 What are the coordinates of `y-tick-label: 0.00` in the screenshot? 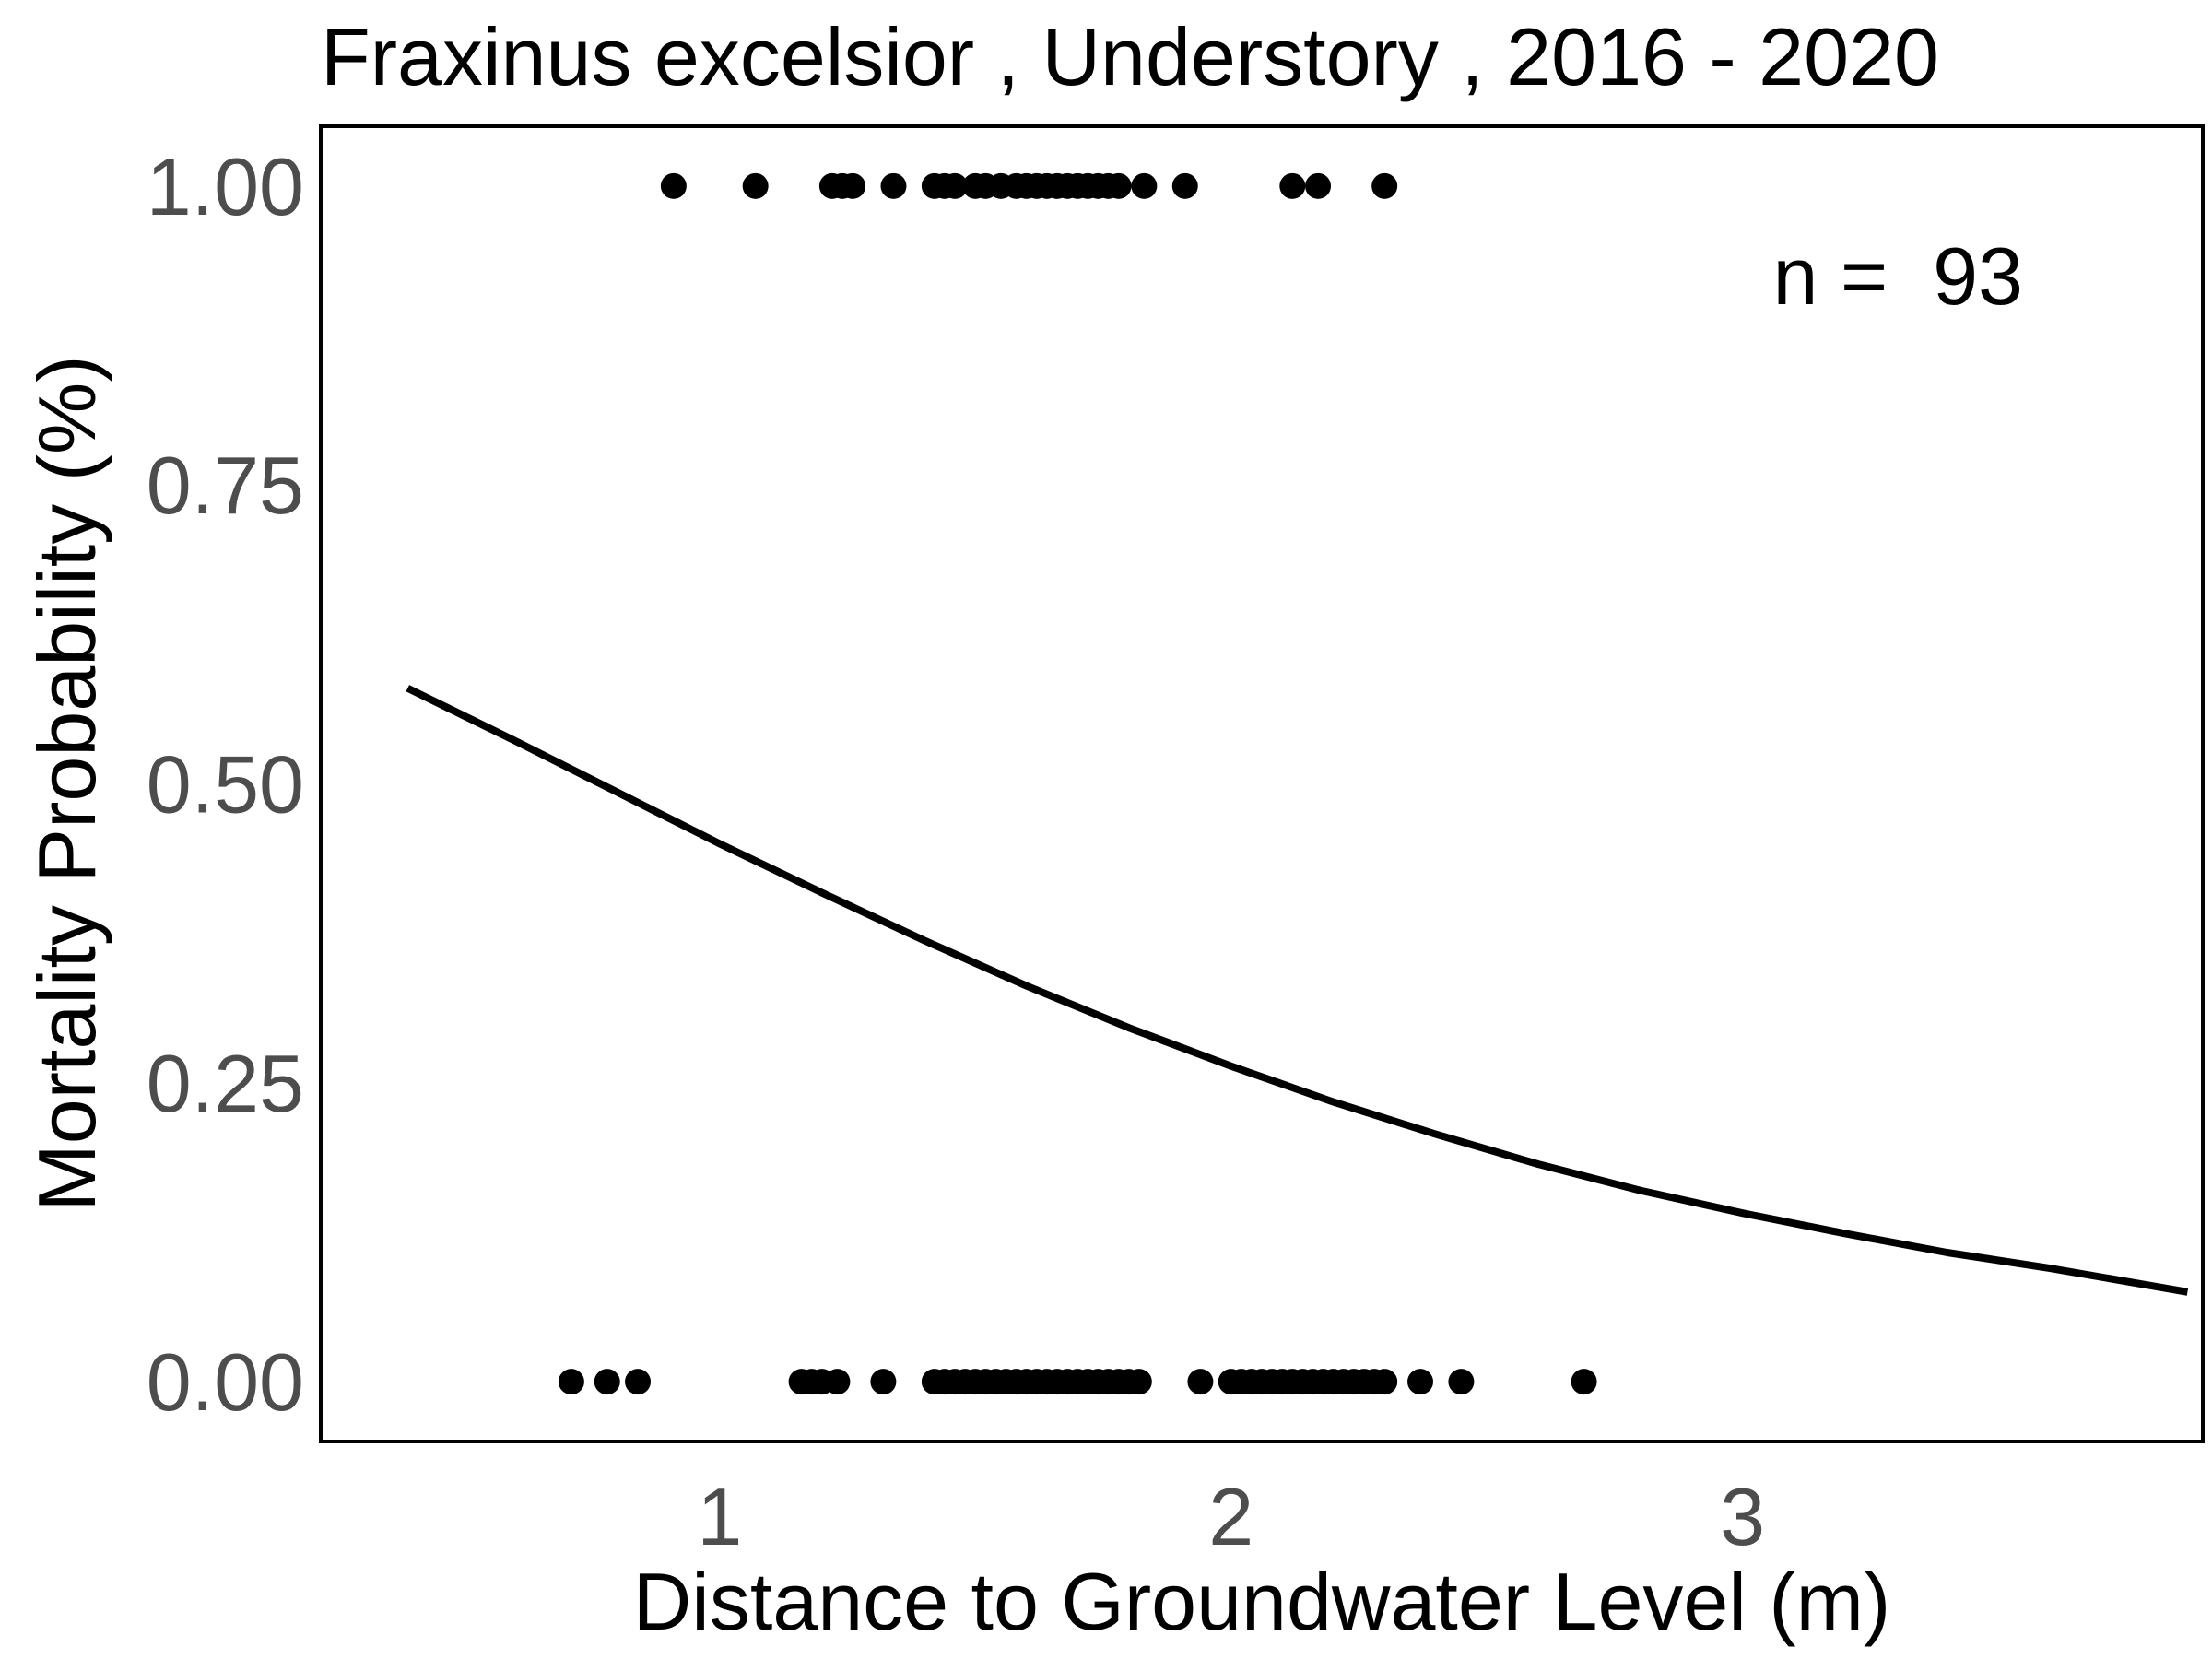 It's located at (225, 1382).